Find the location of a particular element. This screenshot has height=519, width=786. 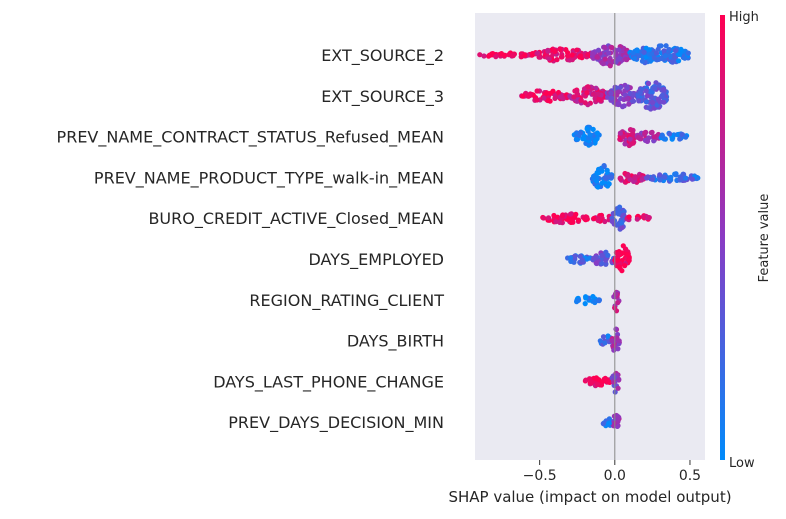

colorbar-title: Feature value is located at coordinates (764, 238).